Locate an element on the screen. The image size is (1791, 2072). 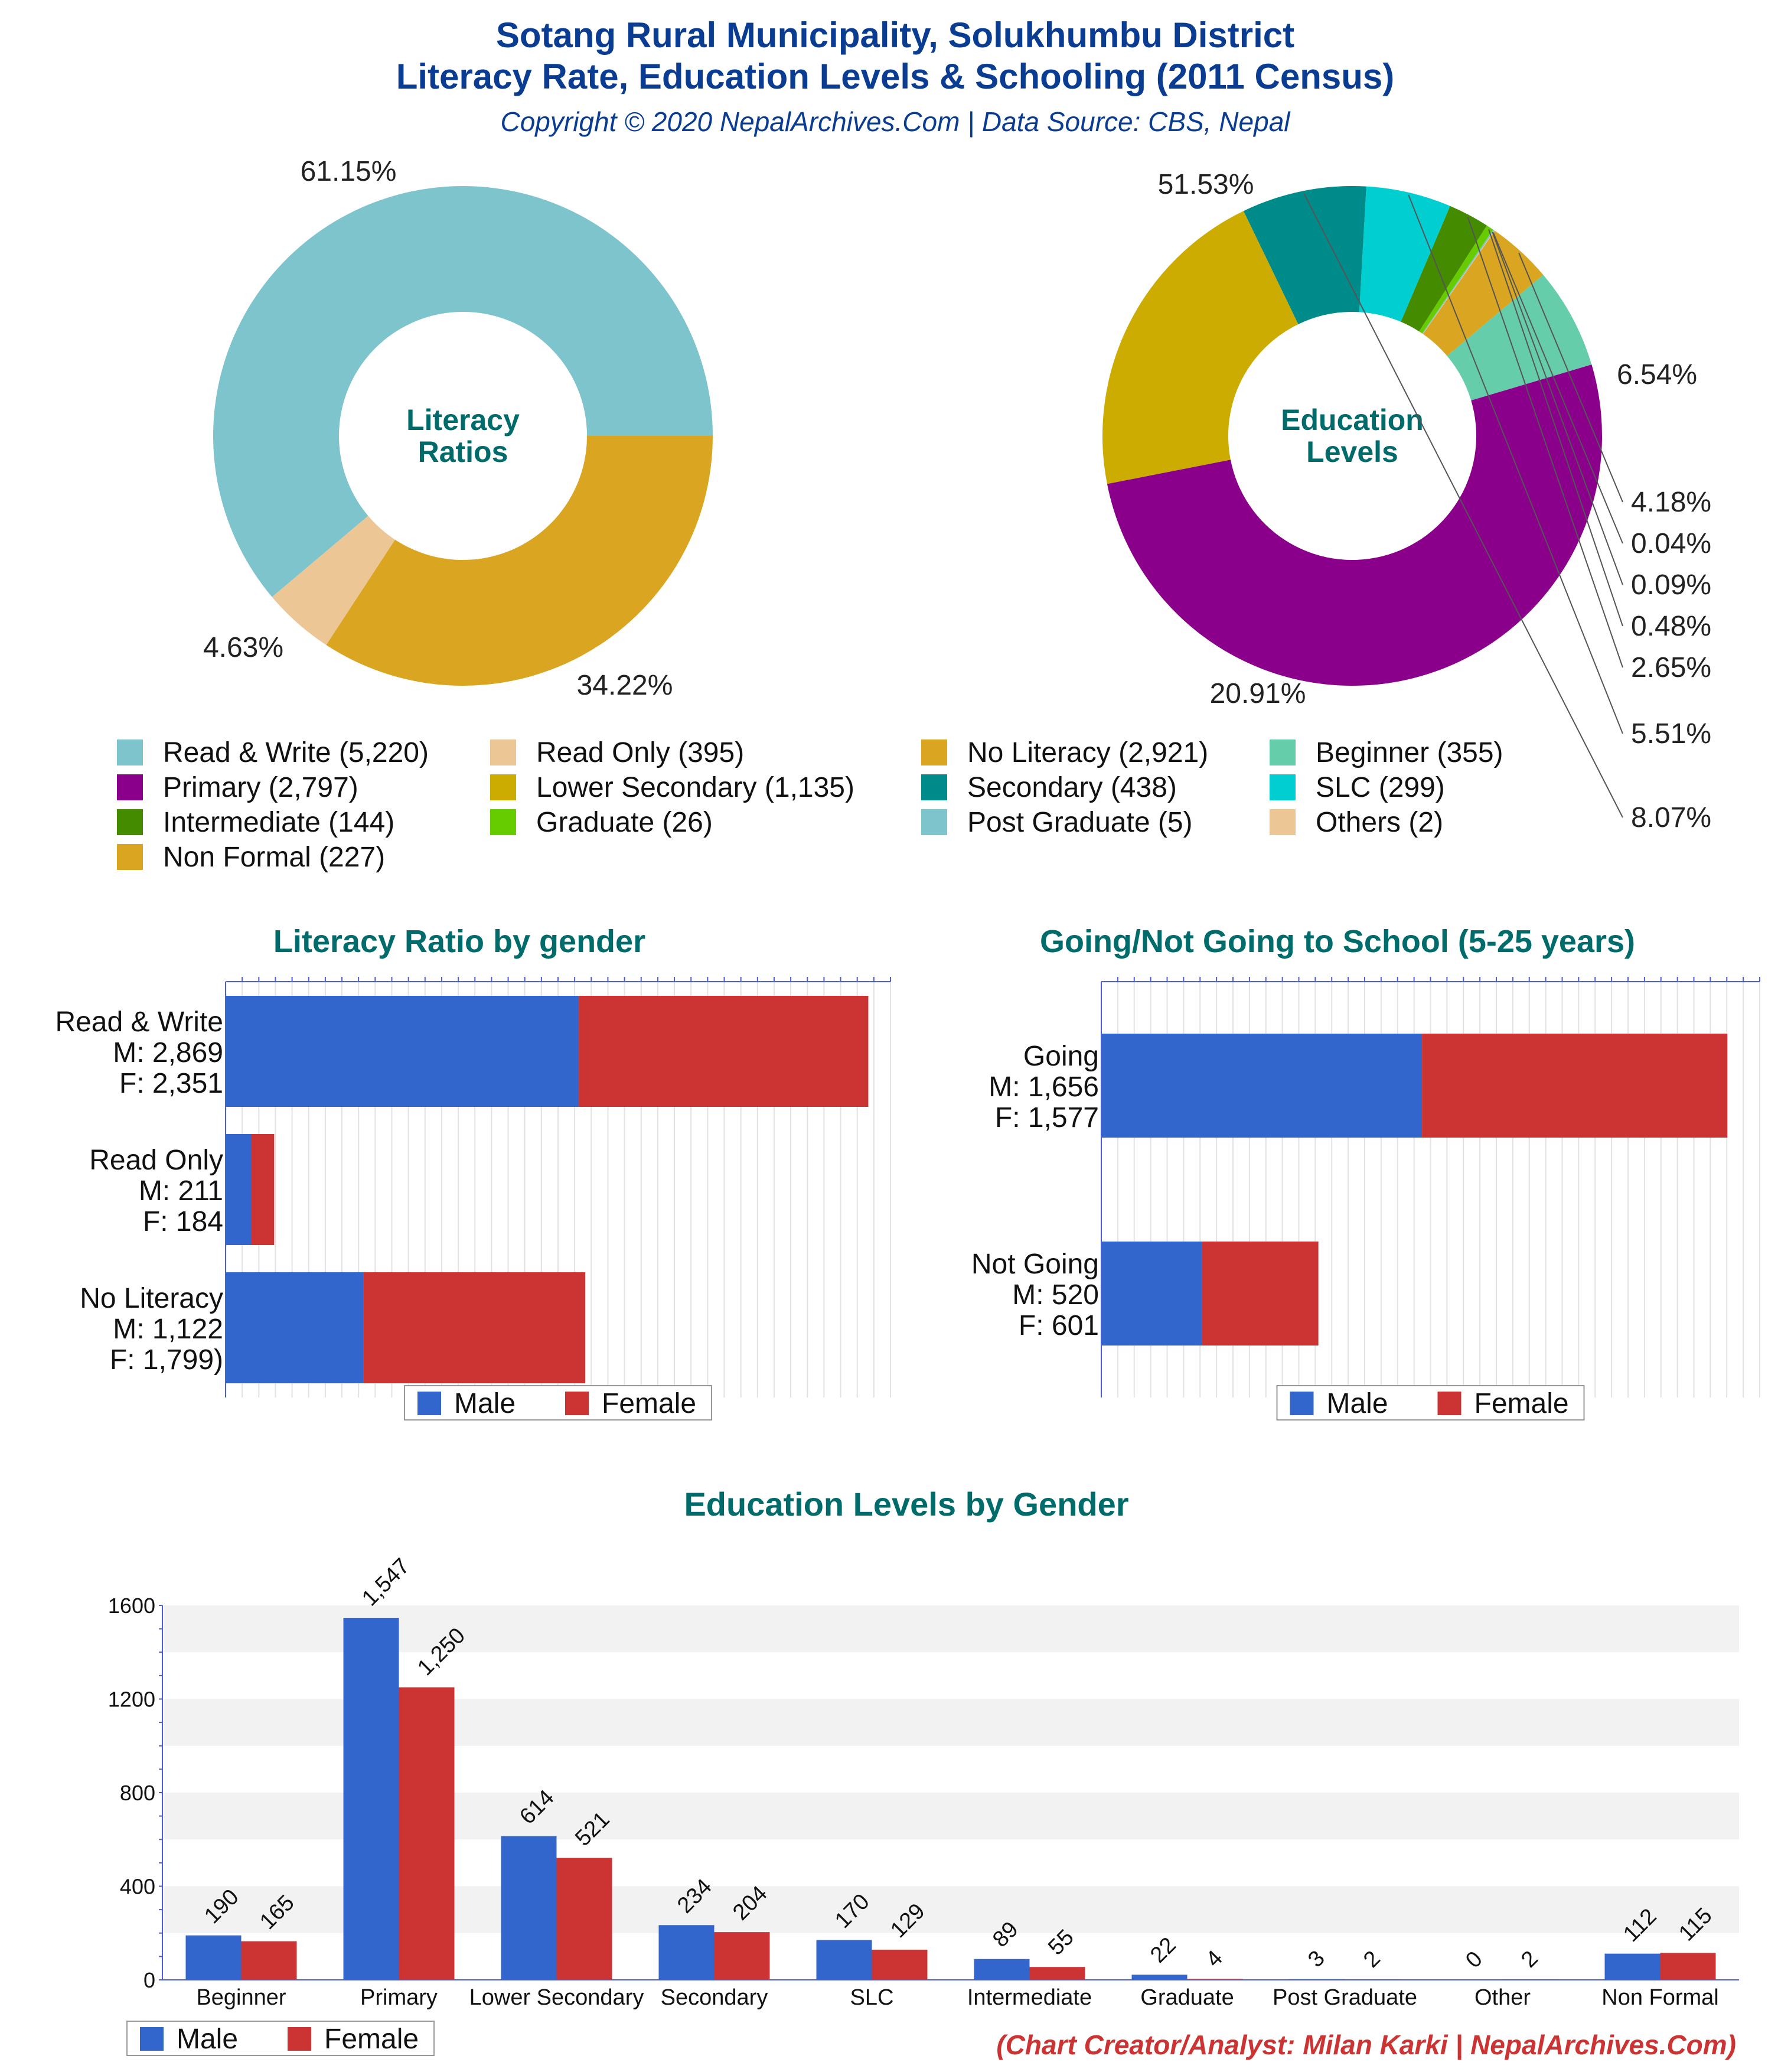
legend-label: Primary (2,797) is located at coordinates (260, 787).